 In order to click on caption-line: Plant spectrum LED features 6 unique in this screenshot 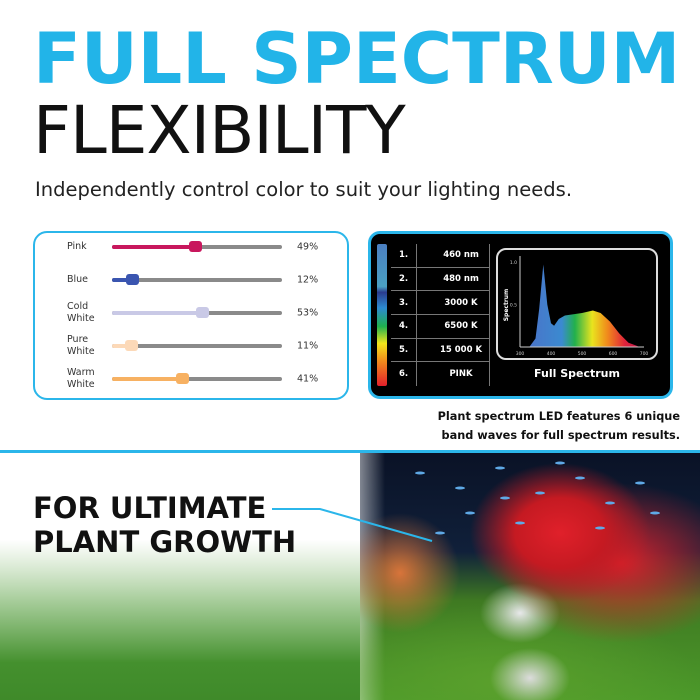, I will do `click(558, 416)`.